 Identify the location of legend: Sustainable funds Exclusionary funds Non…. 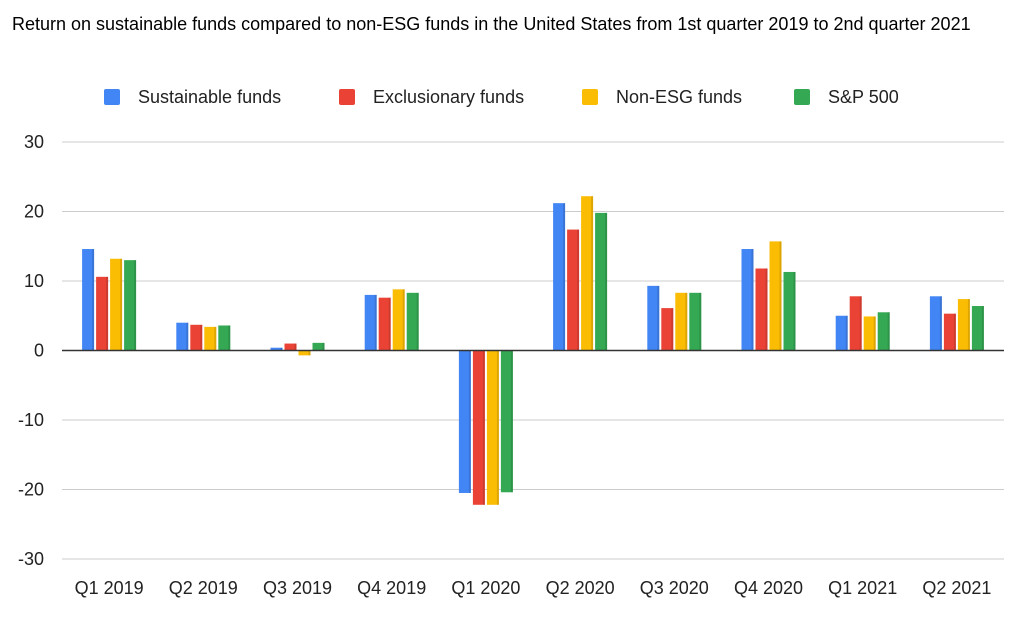
(512, 97).